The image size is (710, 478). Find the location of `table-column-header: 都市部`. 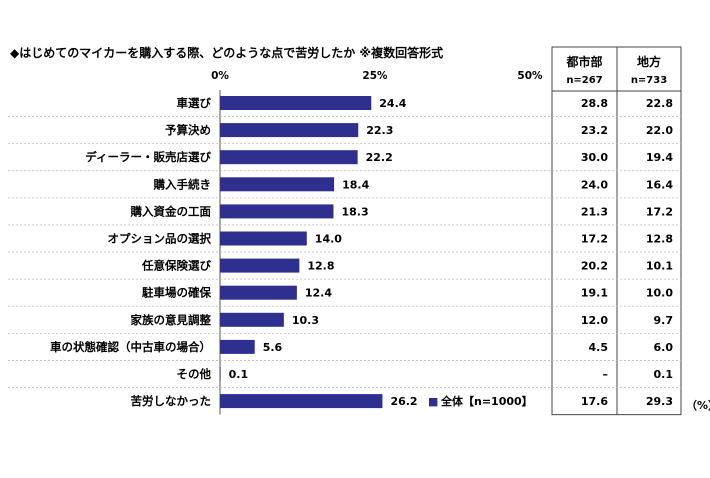

table-column-header: 都市部 is located at coordinates (583, 61).